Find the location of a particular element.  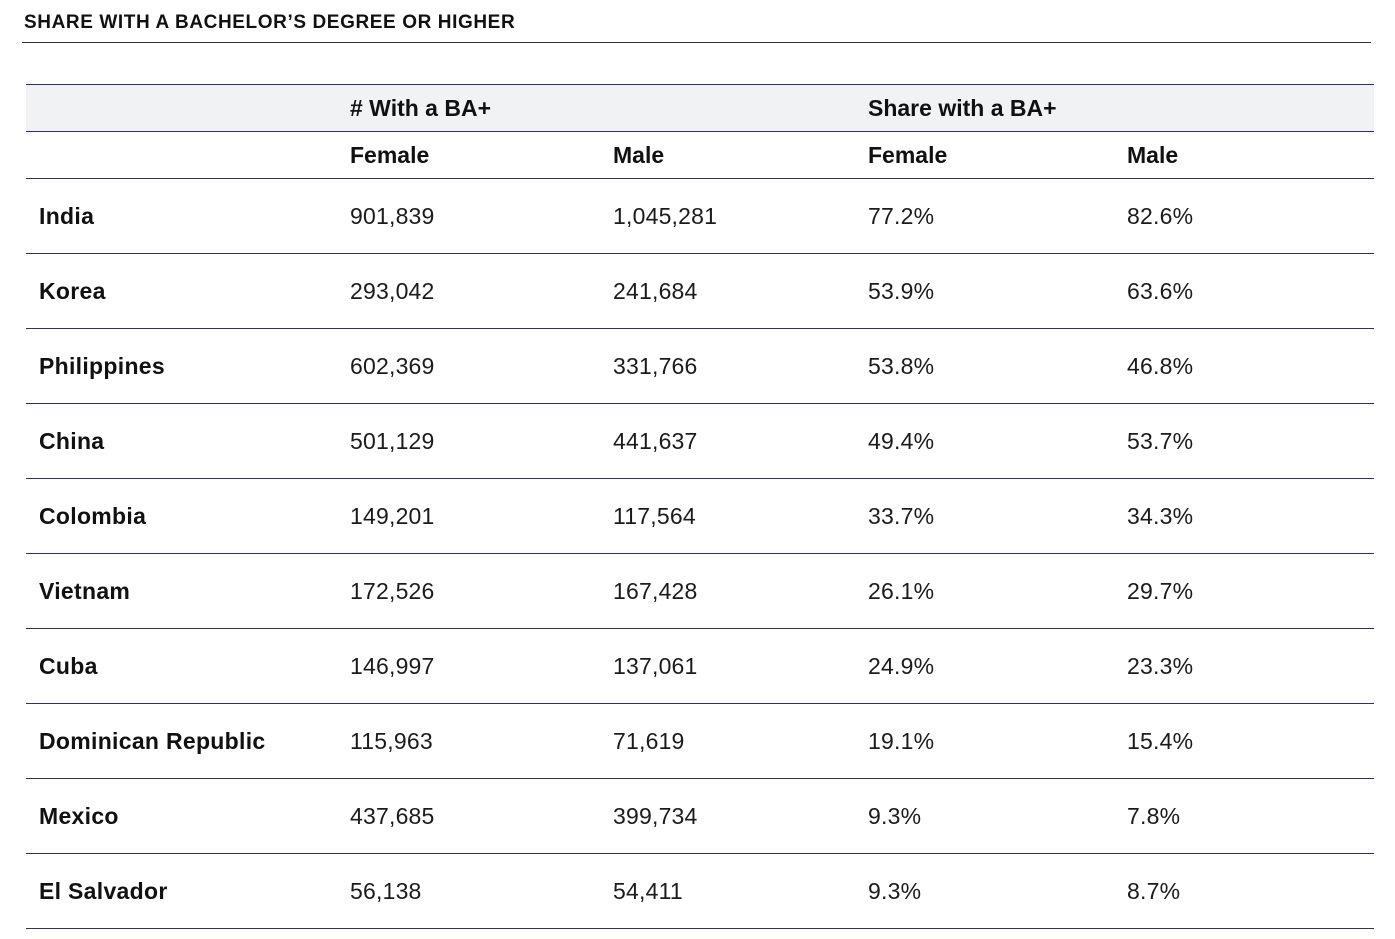

female-share-cell: 49.4% is located at coordinates (901, 440).